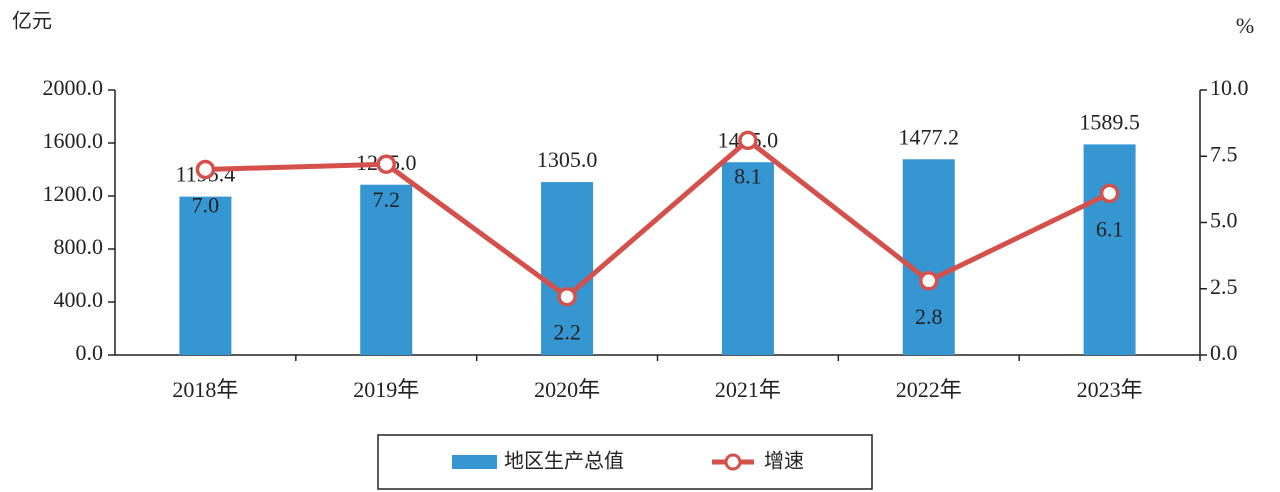  Describe the element at coordinates (784, 461) in the screenshot. I see `legend-label: 增速` at that location.